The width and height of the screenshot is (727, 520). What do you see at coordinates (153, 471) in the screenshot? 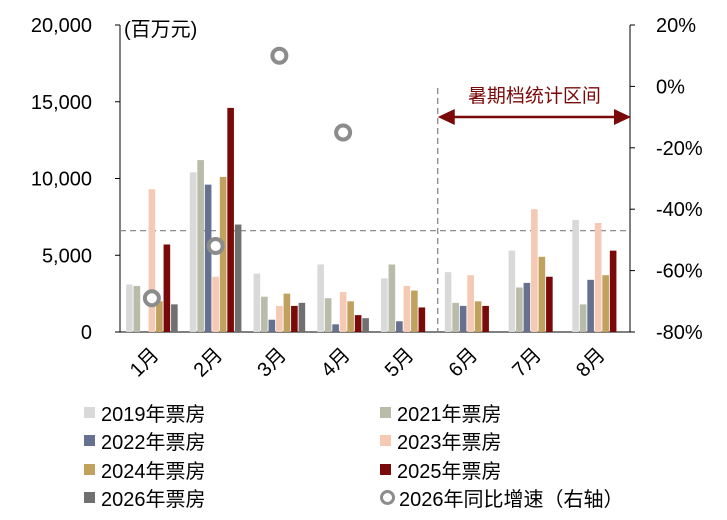
I see `legend-label: 2024年票房` at bounding box center [153, 471].